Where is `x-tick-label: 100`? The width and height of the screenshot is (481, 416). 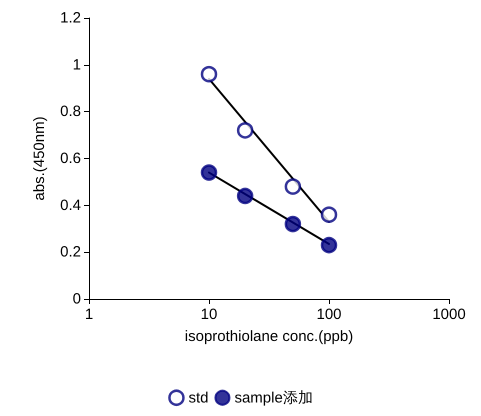
x-tick-label: 100 is located at coordinates (329, 314).